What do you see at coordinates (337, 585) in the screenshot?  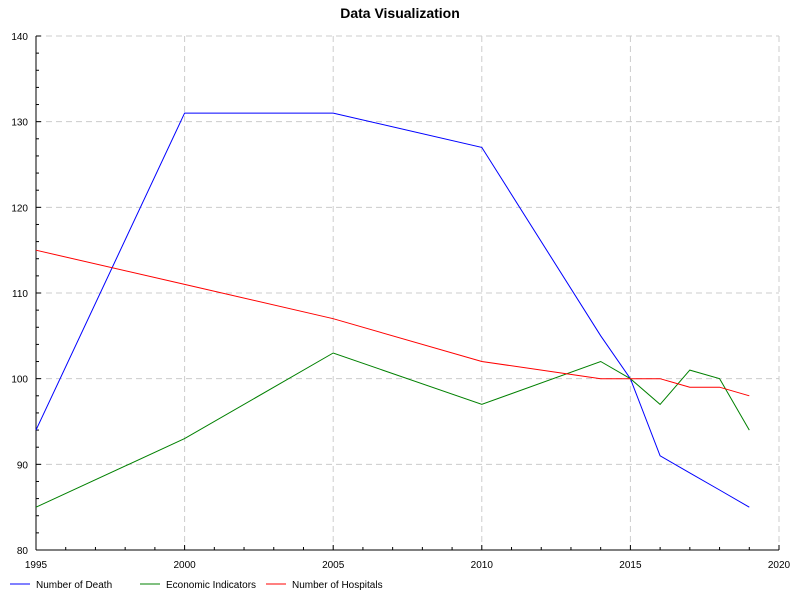 I see `legend-label-number-of-hospitals: Number of Hospitals` at bounding box center [337, 585].